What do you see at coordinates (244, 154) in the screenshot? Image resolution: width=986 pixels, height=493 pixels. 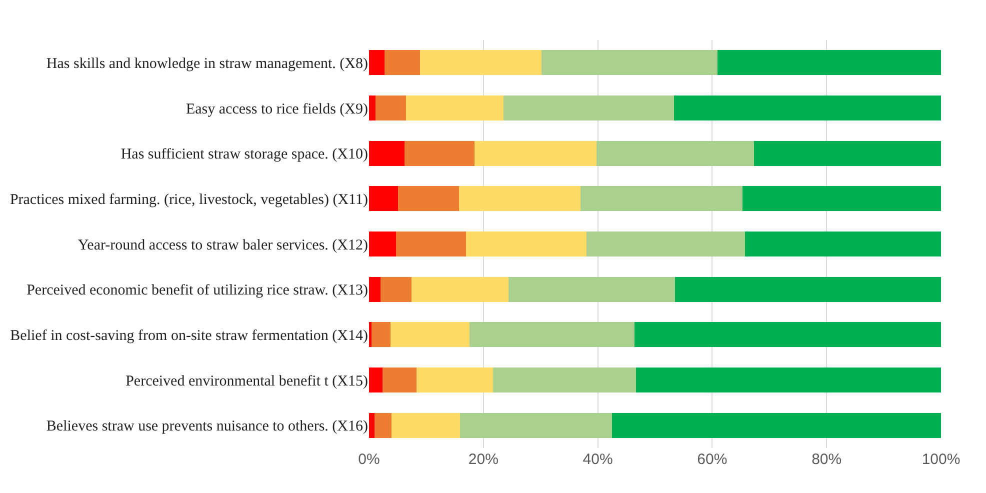 I see `y-tick-label: Has sufficient straw storage space. (X10)` at bounding box center [244, 154].